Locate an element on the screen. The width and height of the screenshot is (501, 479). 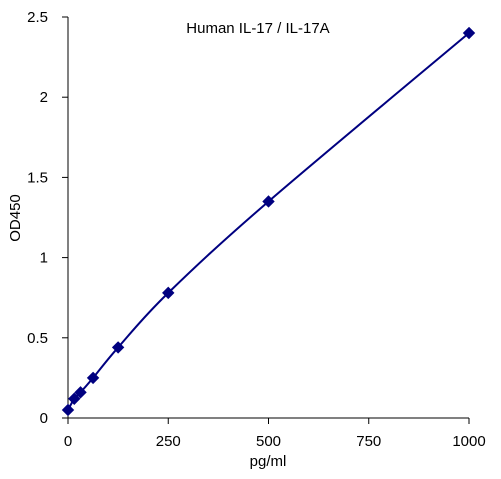
y-axis-label: OD450 is located at coordinates (15, 218).